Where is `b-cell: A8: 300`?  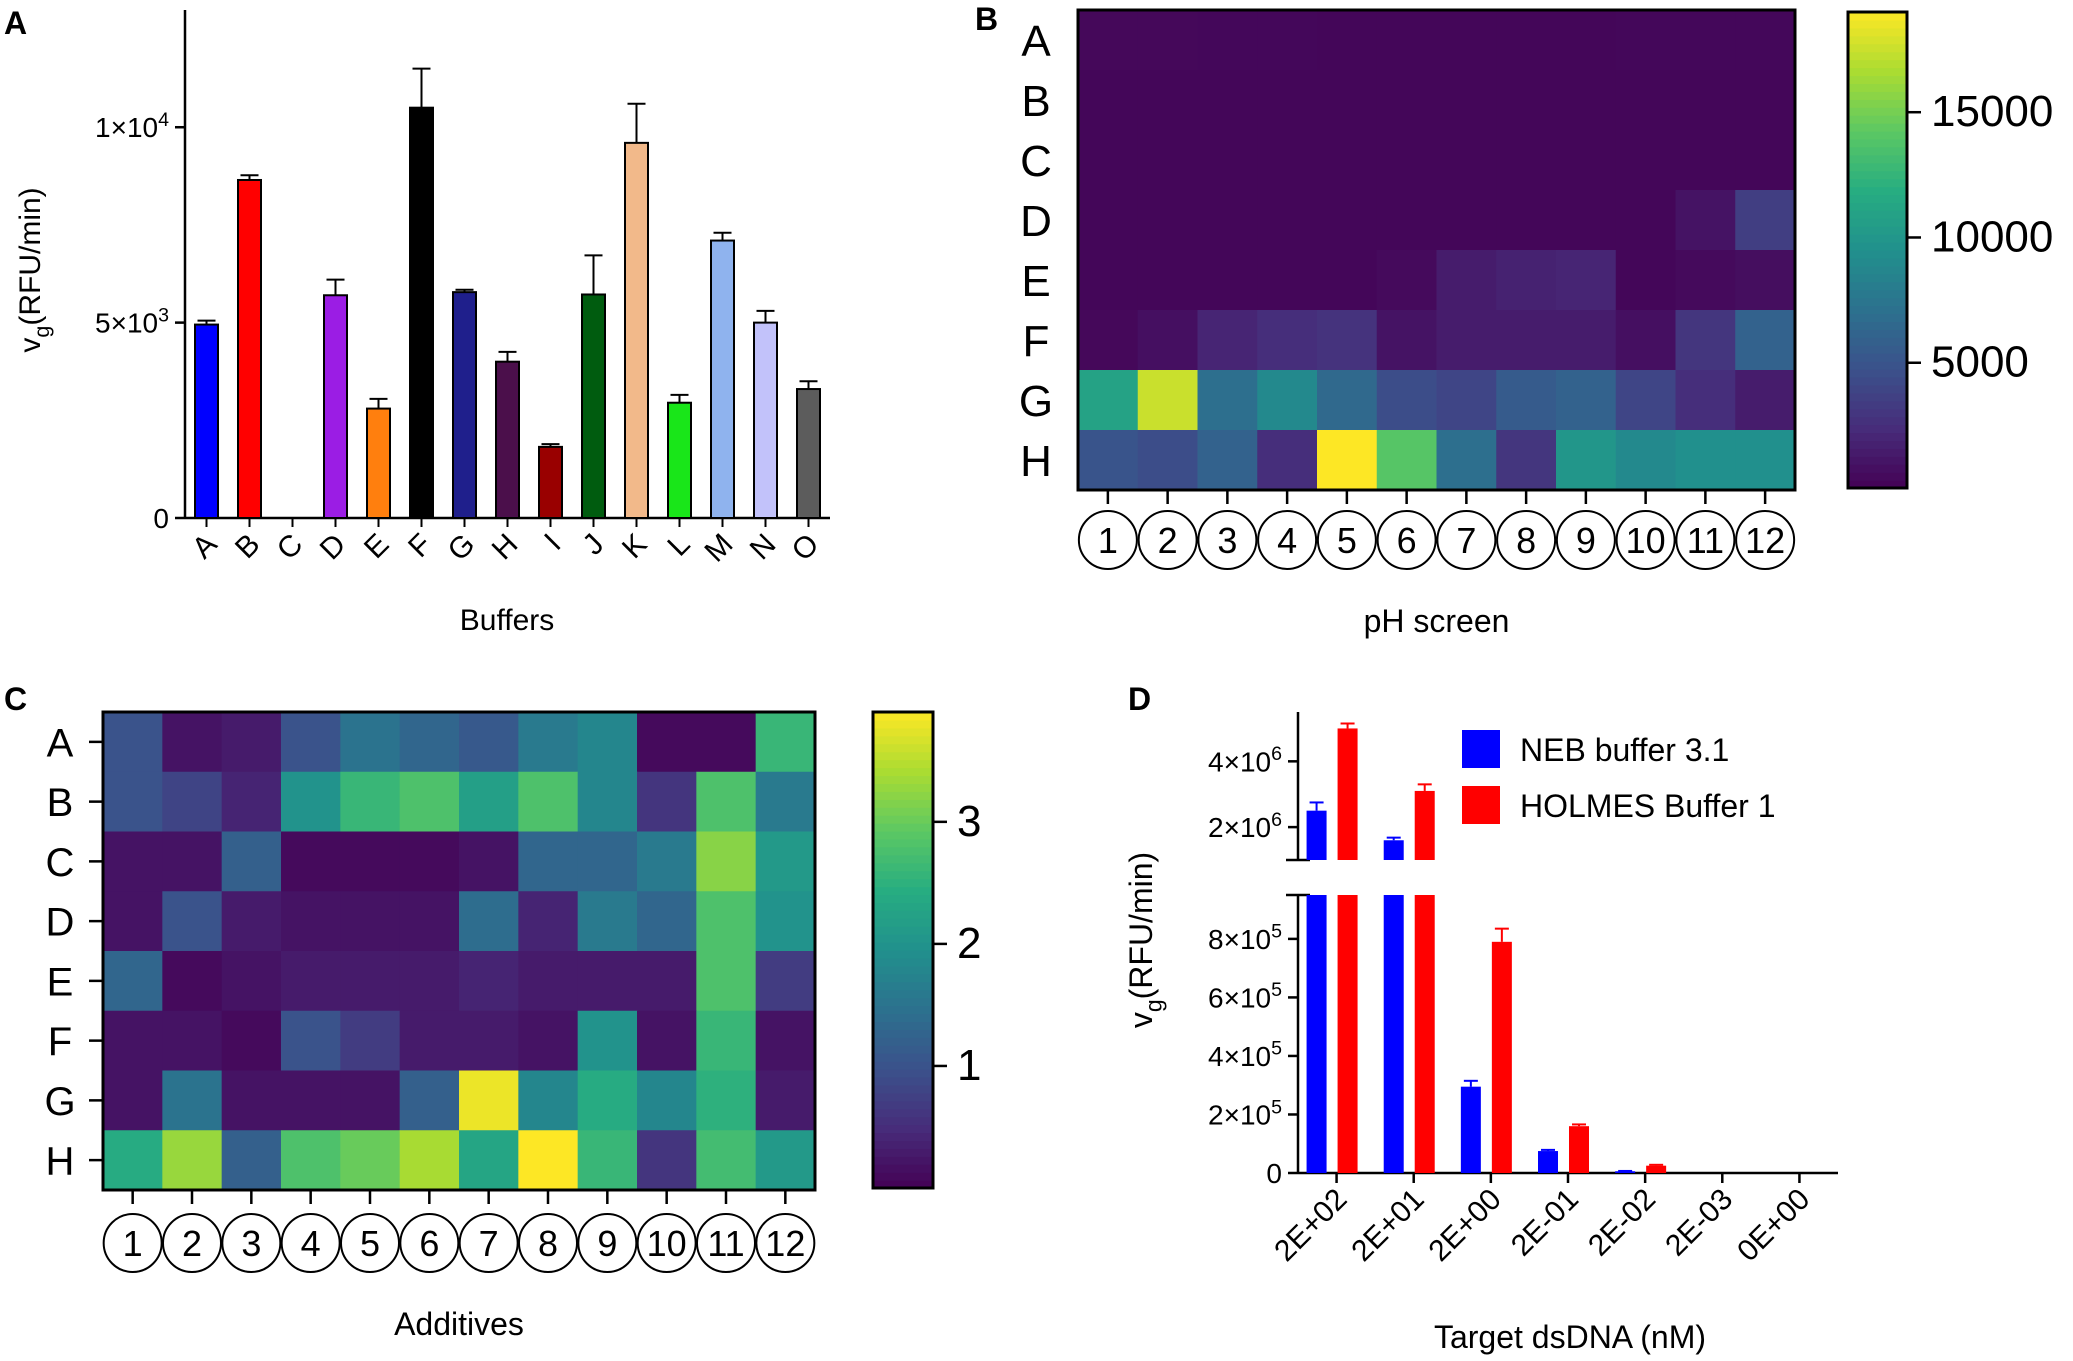 b-cell: A8: 300 is located at coordinates (1526, 40).